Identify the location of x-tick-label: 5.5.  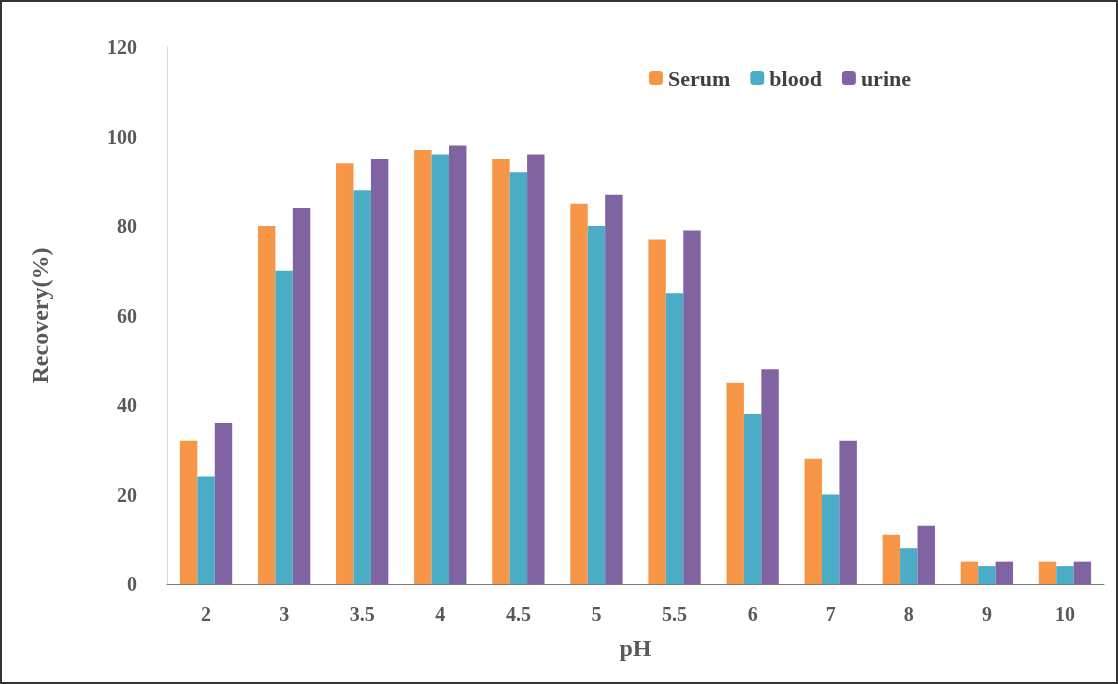
(675, 614).